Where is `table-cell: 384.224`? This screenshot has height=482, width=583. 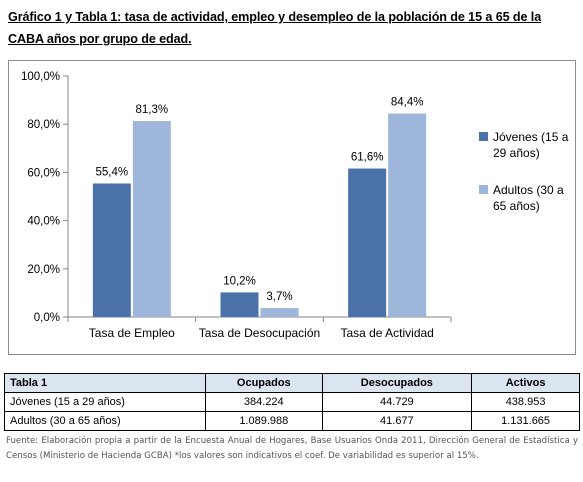
table-cell: 384.224 is located at coordinates (264, 402).